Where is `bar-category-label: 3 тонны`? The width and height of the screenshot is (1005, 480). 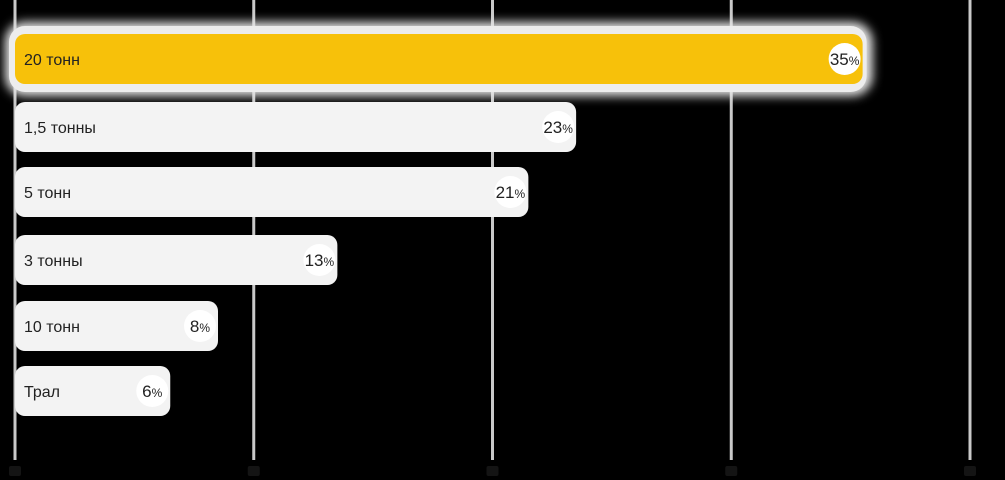
bar-category-label: 3 тонны is located at coordinates (53, 261).